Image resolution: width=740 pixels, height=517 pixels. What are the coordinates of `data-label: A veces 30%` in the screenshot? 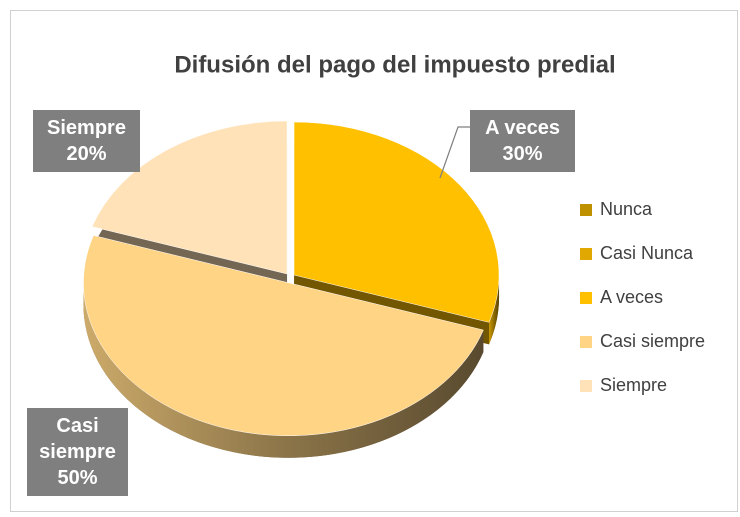 It's located at (522, 141).